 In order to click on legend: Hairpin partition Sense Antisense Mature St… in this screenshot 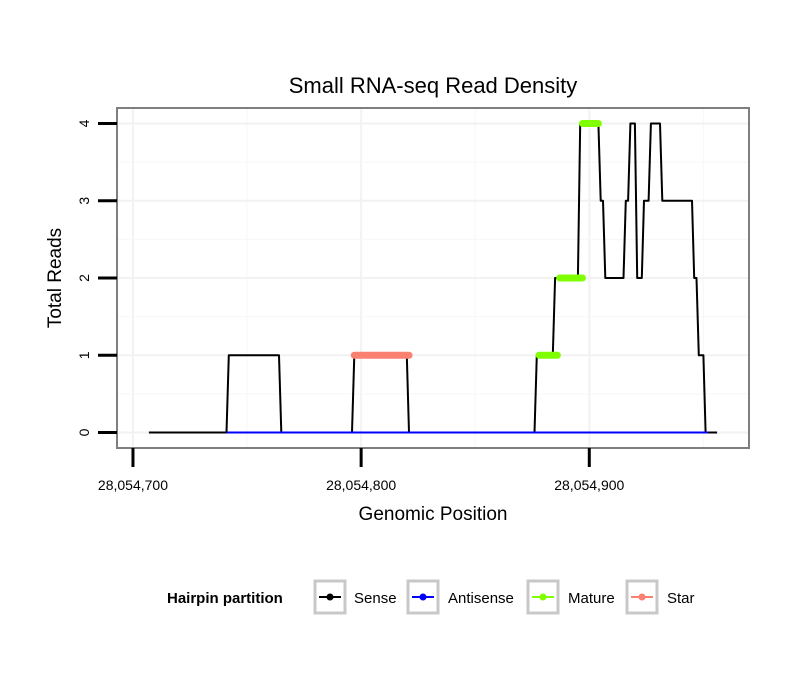, I will do `click(431, 597)`.